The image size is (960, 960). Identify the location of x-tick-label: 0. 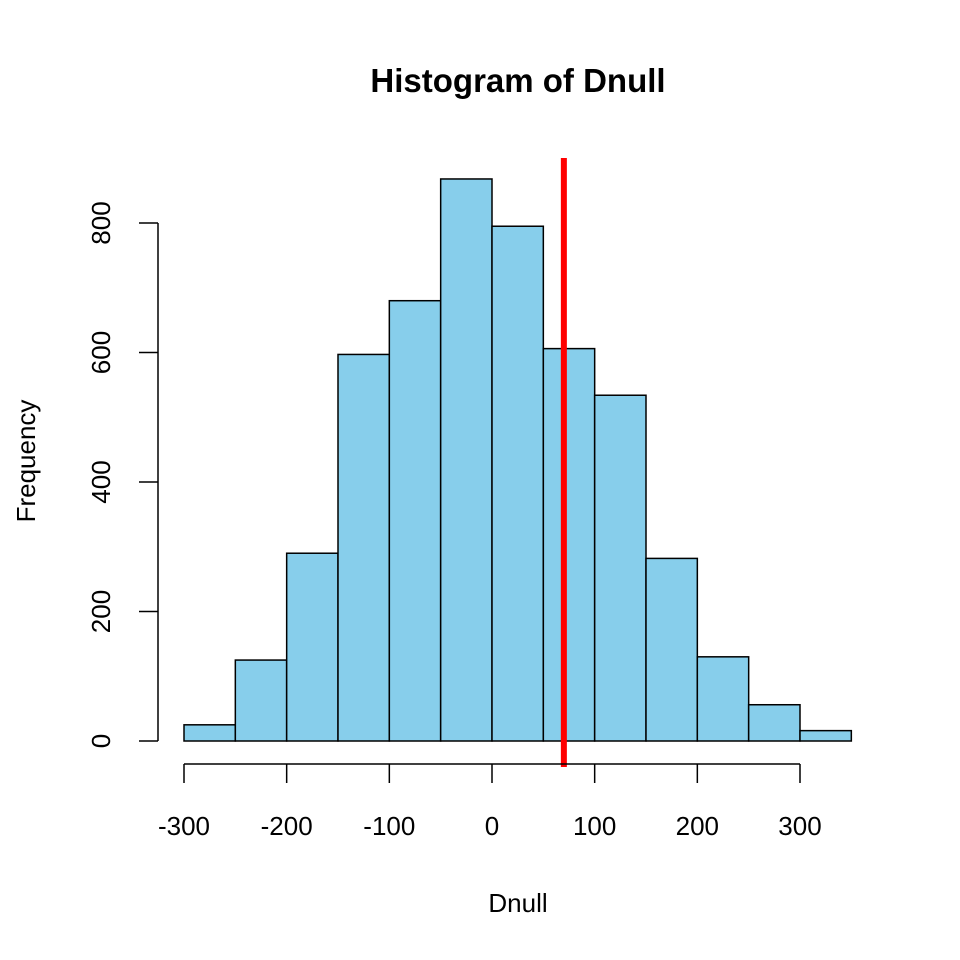
(492, 826).